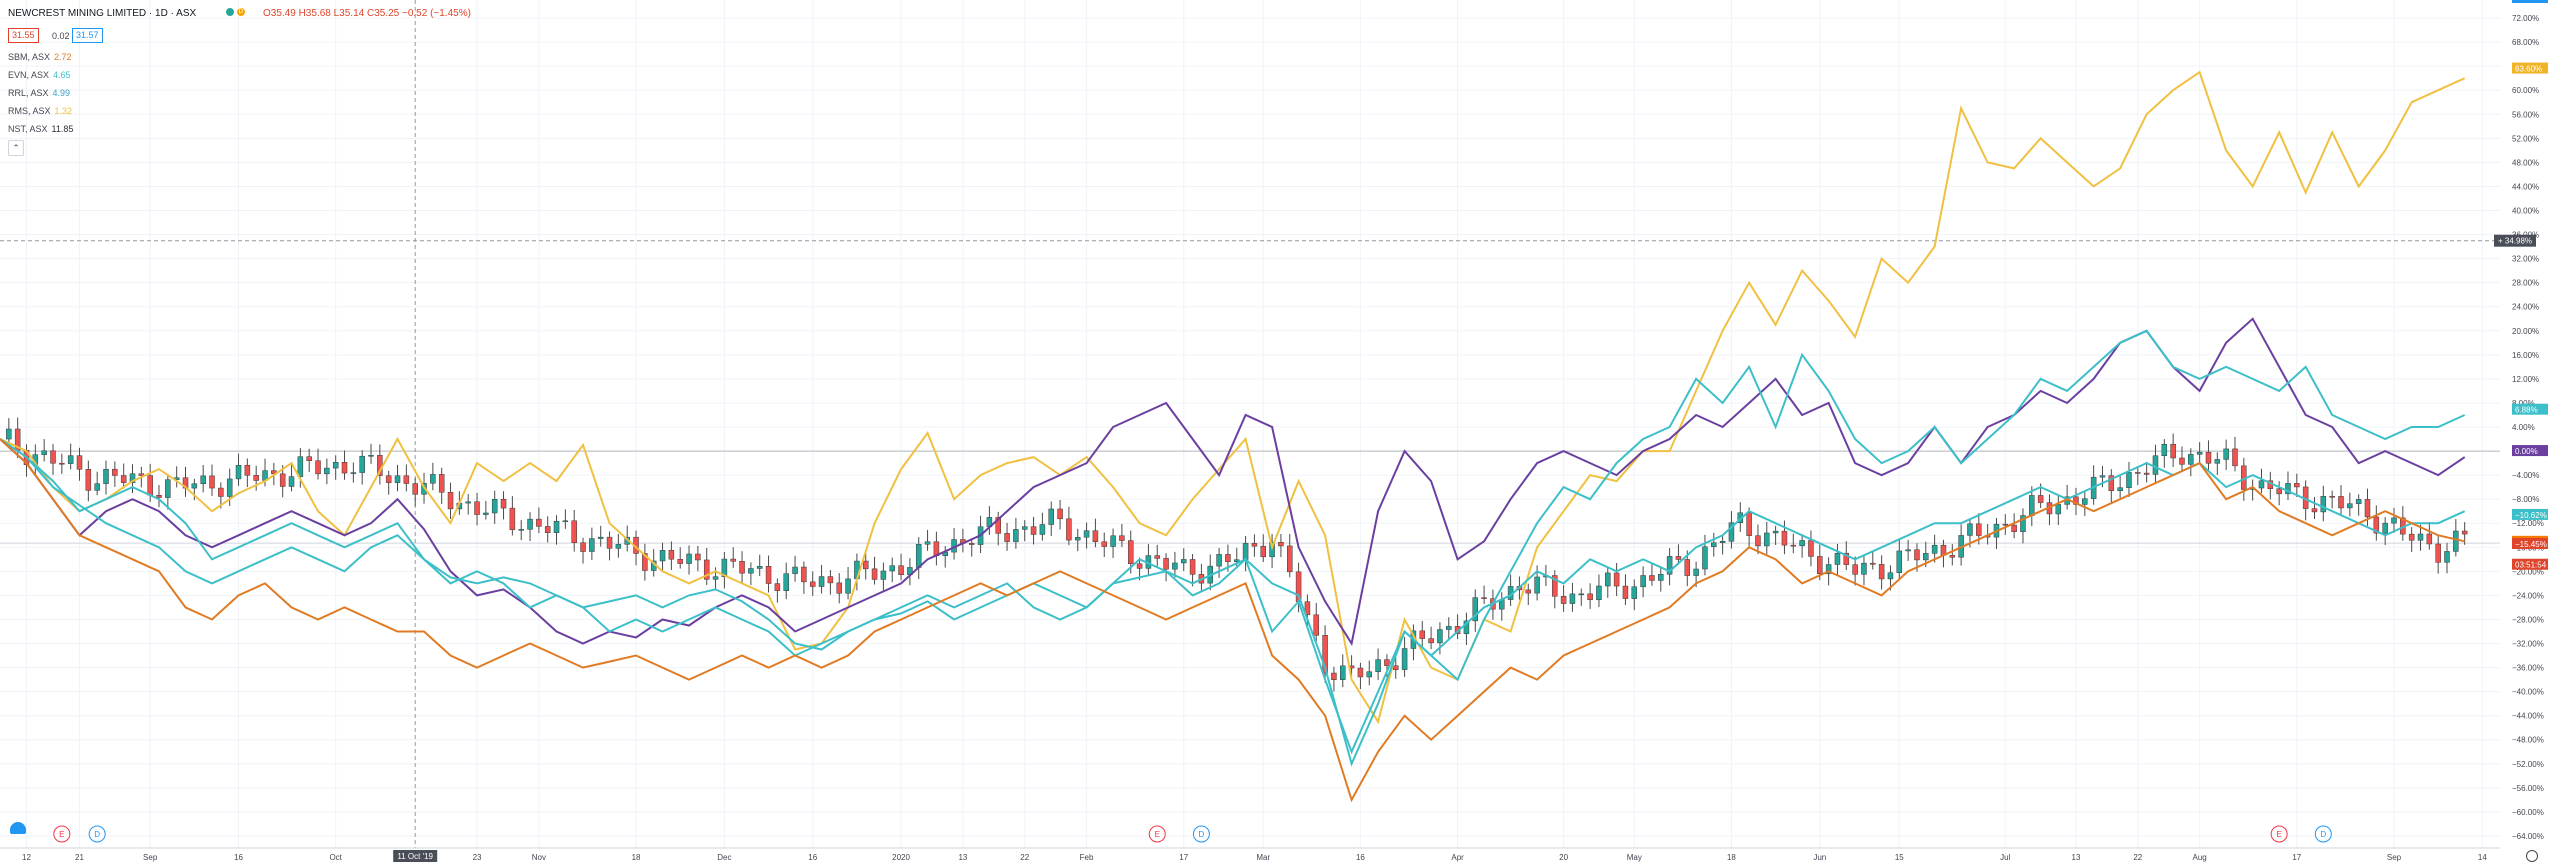  Describe the element at coordinates (40, 57) in the screenshot. I see `legend-item-sbm: SBM, ASX 2.72` at that location.